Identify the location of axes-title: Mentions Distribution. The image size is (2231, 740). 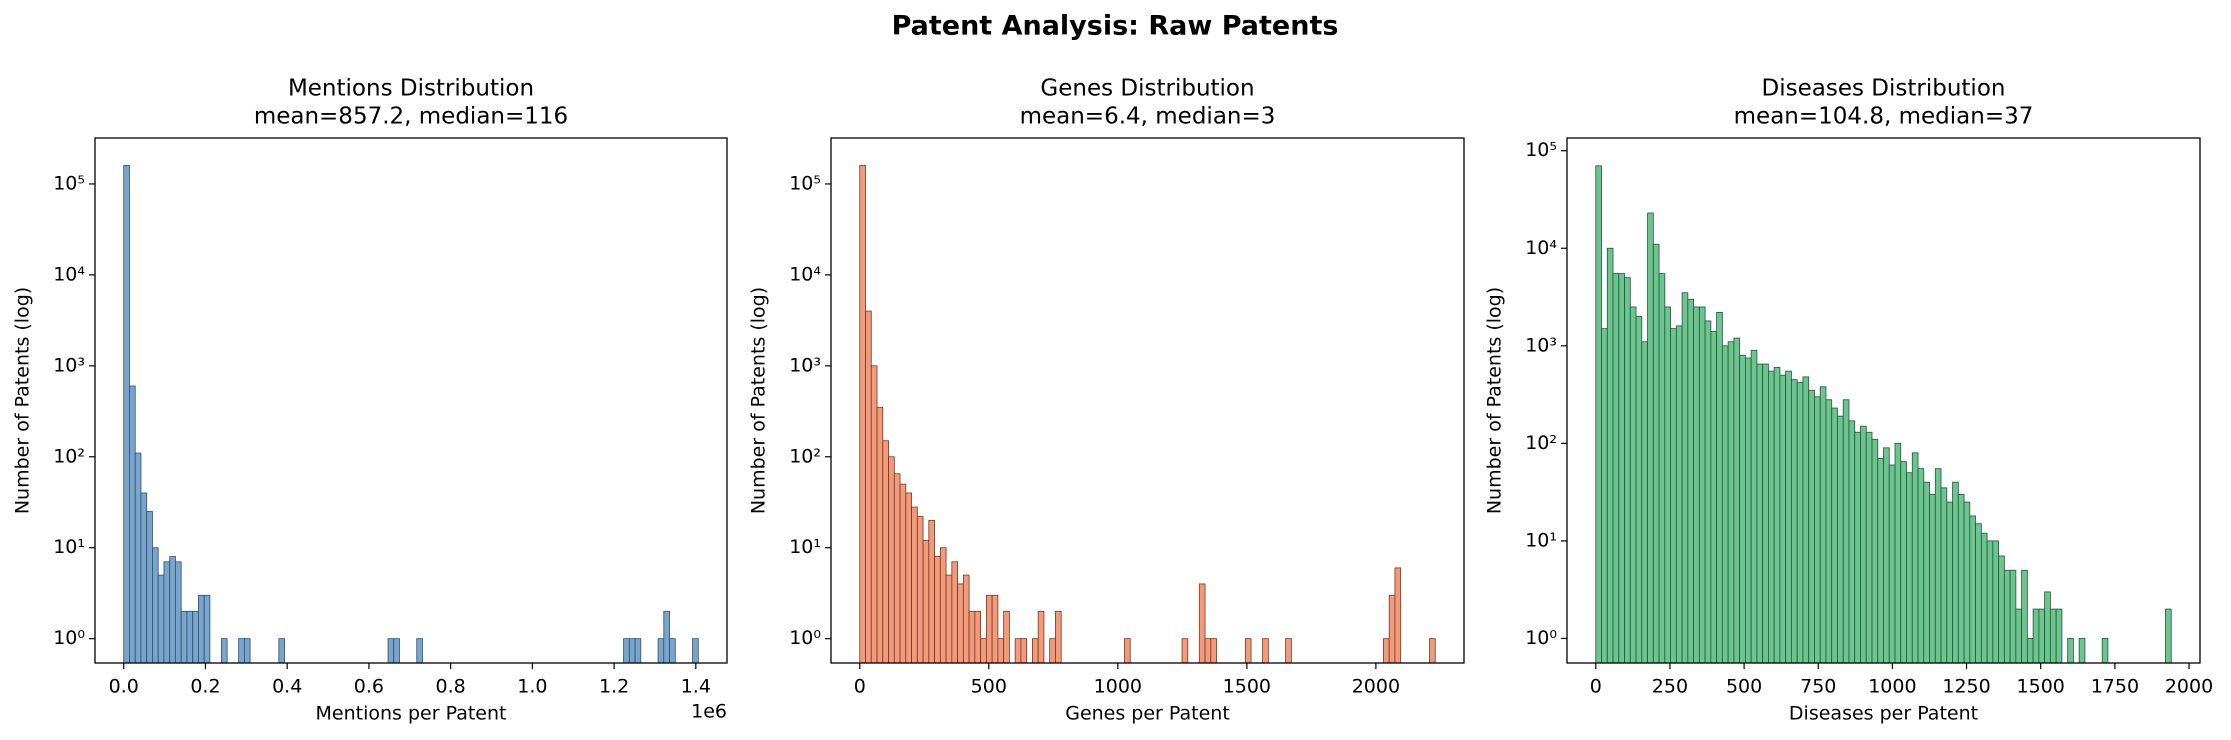
(411, 89).